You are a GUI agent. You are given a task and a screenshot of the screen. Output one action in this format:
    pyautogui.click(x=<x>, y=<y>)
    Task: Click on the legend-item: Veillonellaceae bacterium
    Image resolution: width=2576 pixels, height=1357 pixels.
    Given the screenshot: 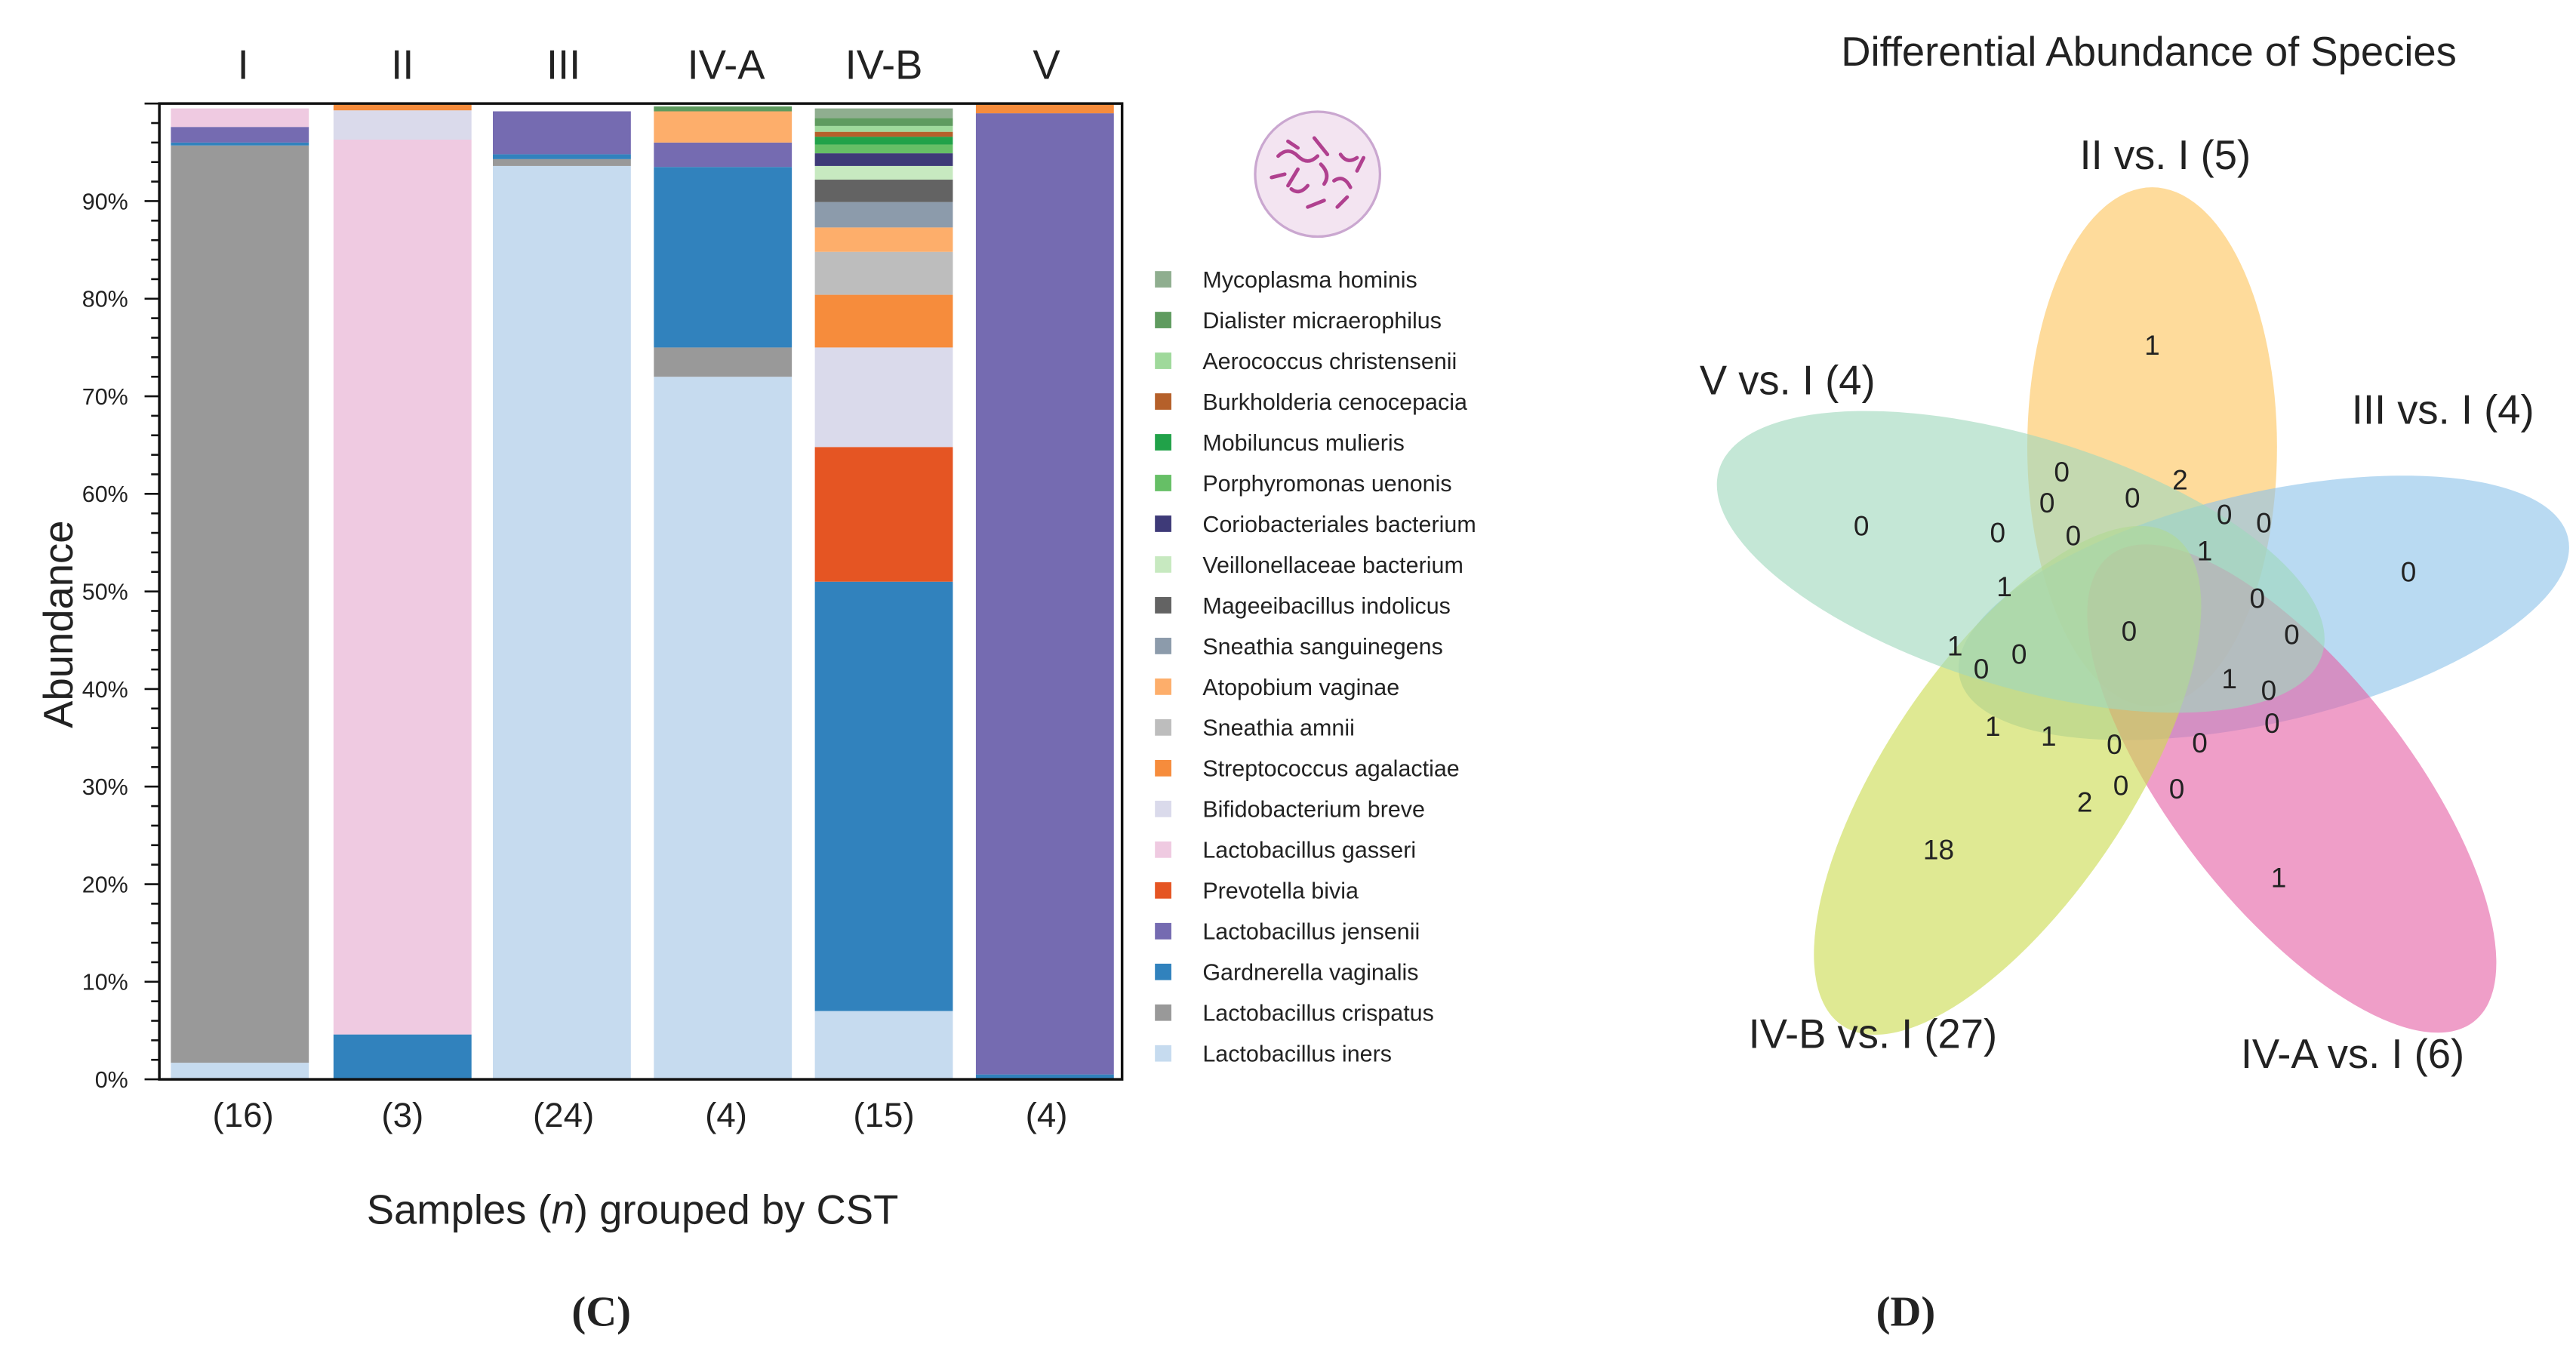 What is the action you would take?
    pyautogui.click(x=1309, y=565)
    